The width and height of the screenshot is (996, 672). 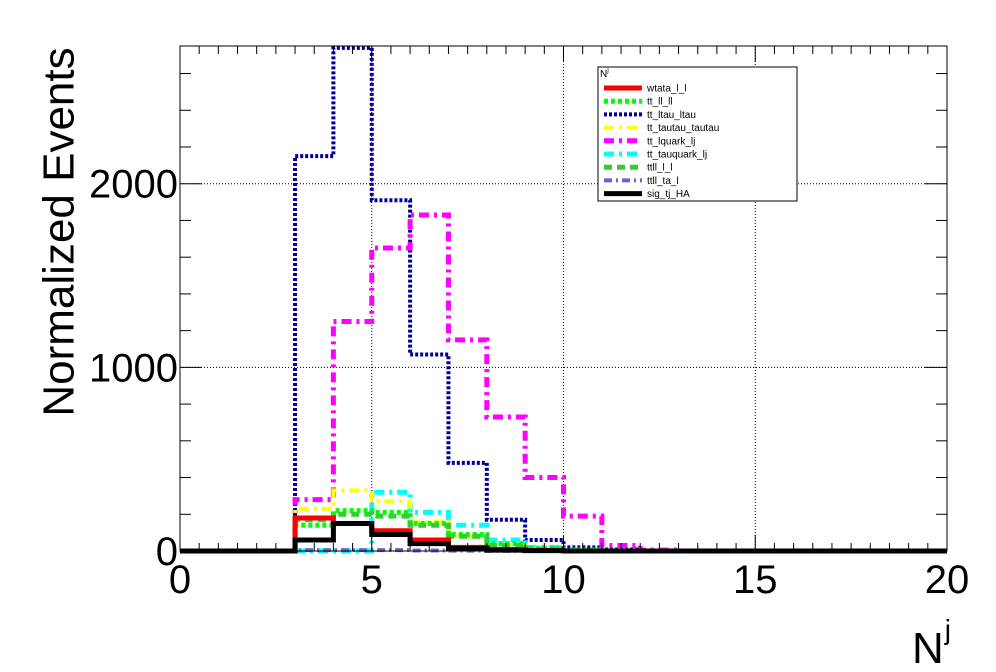 I want to click on y-tick-label: 1000, so click(x=133, y=368).